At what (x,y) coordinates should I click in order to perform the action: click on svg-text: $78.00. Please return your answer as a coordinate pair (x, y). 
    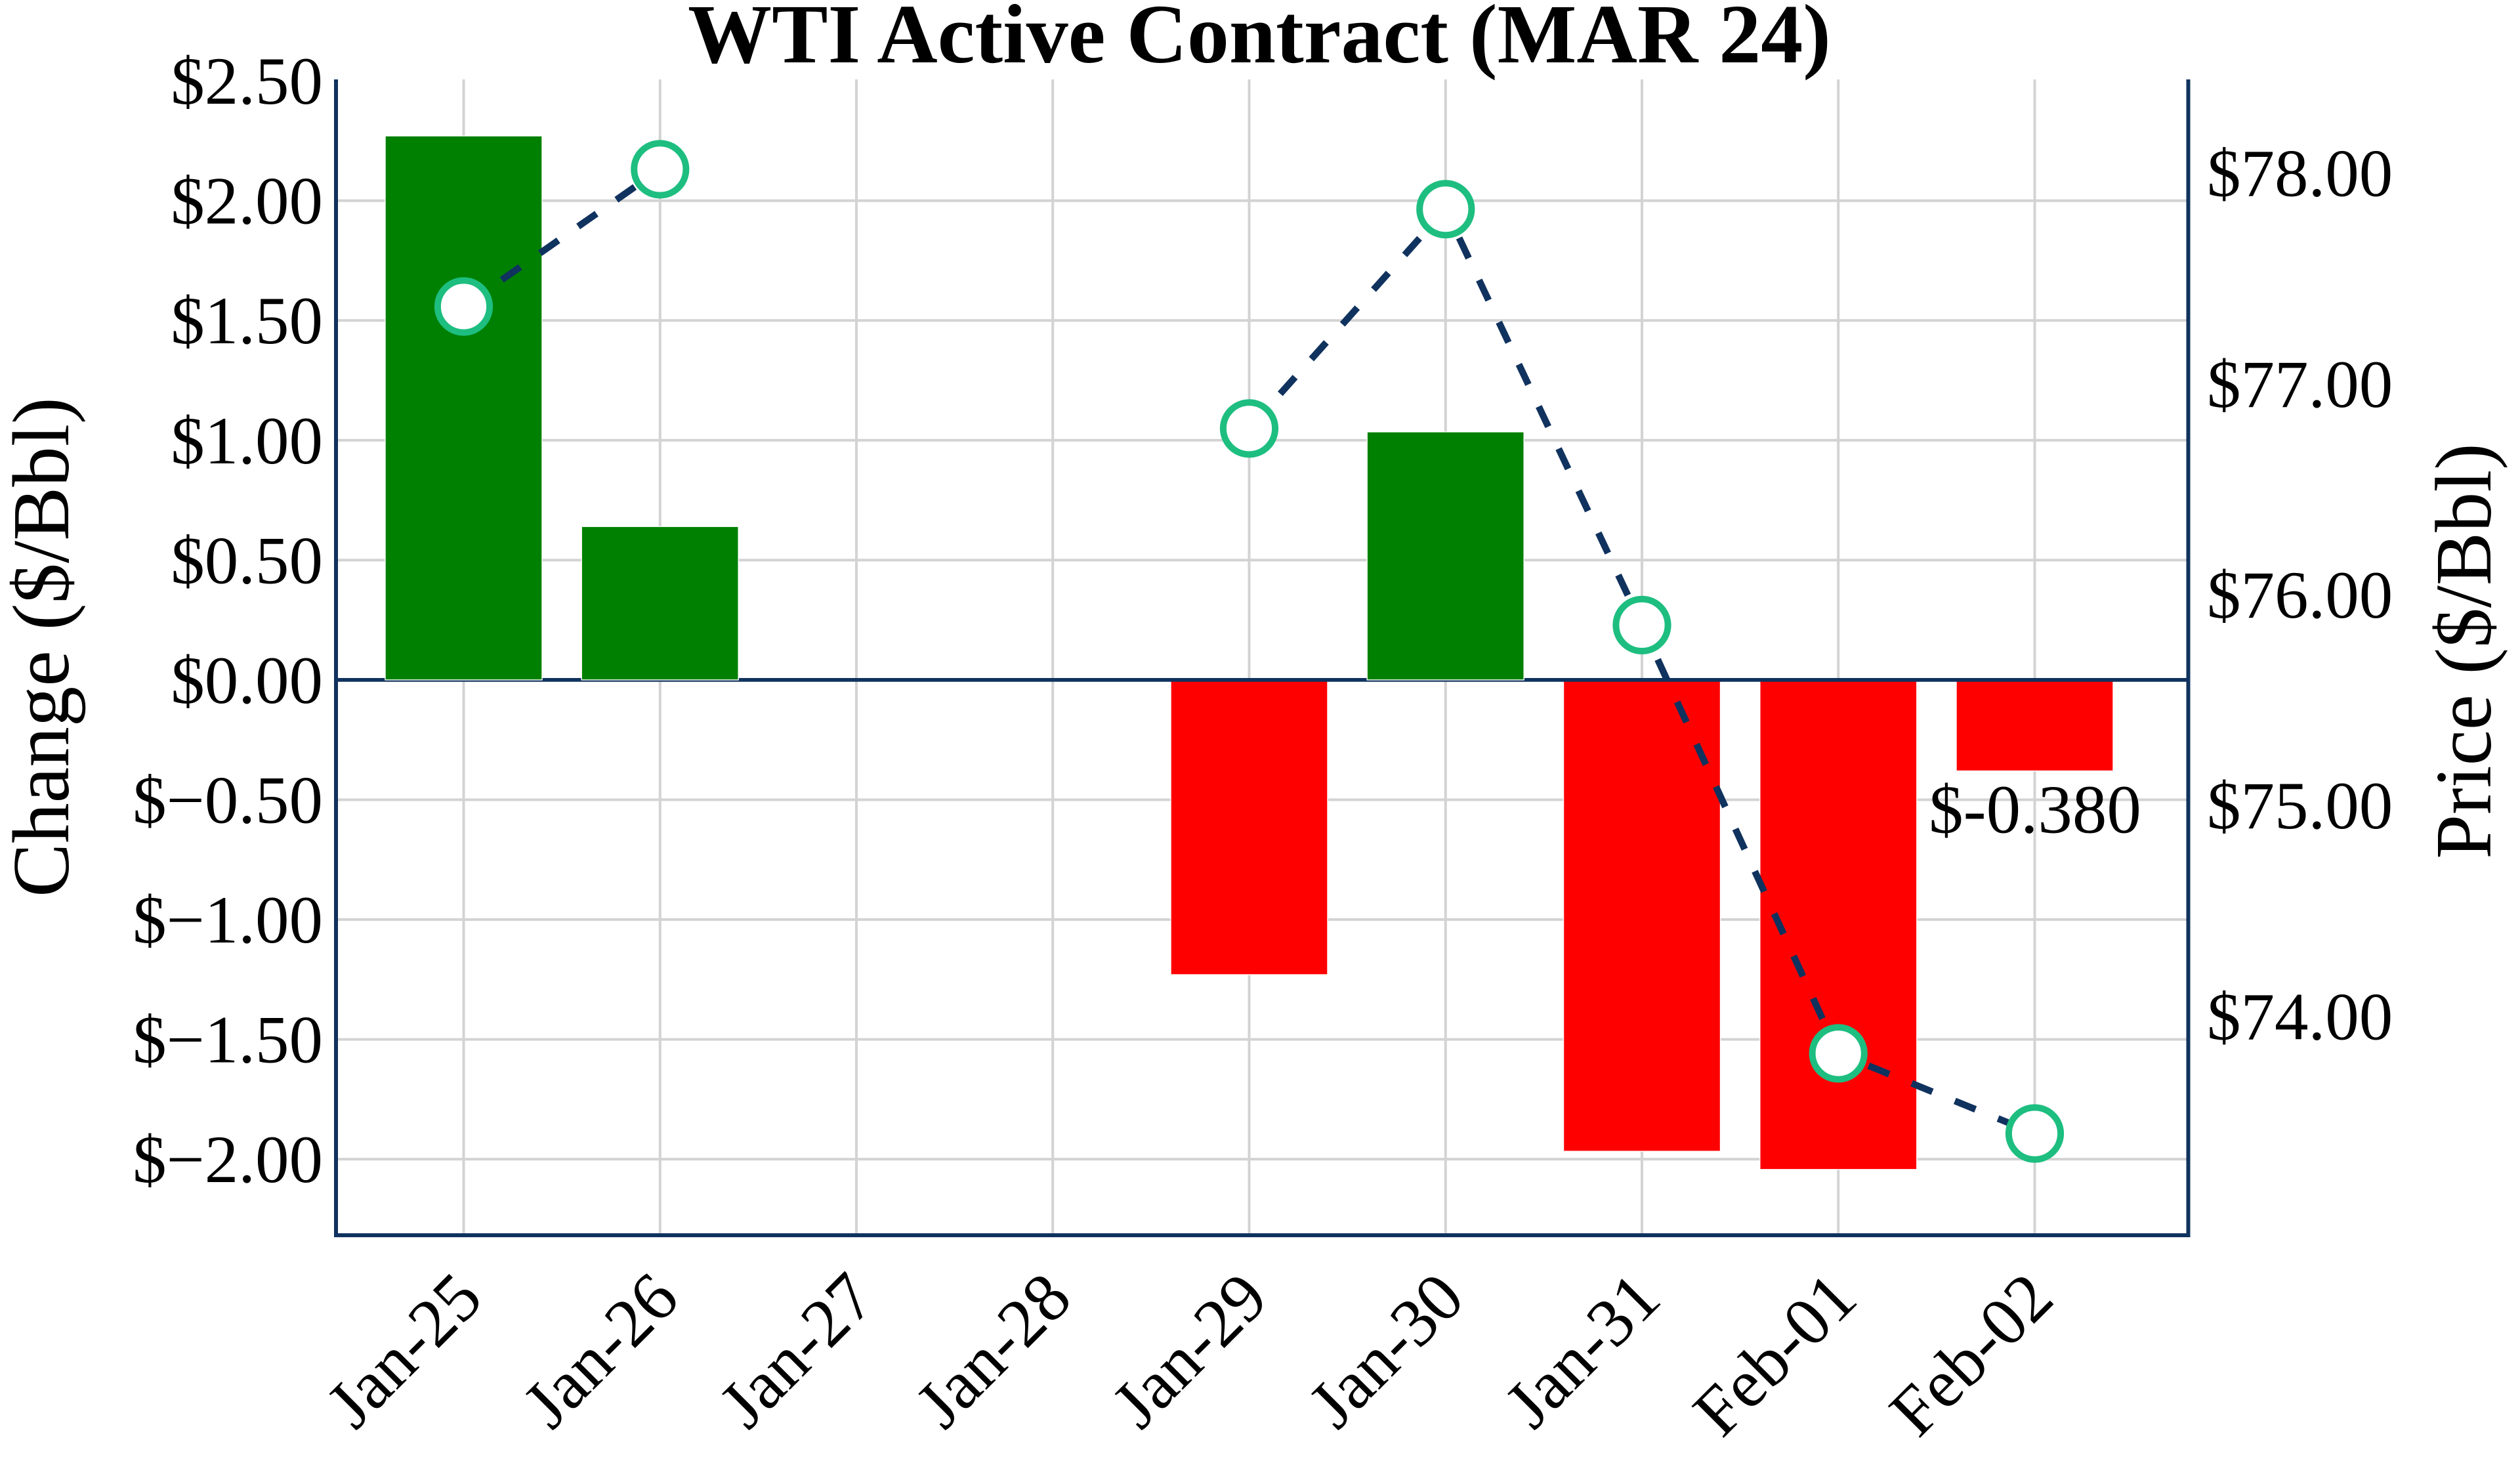
    Looking at the image, I should click on (2300, 174).